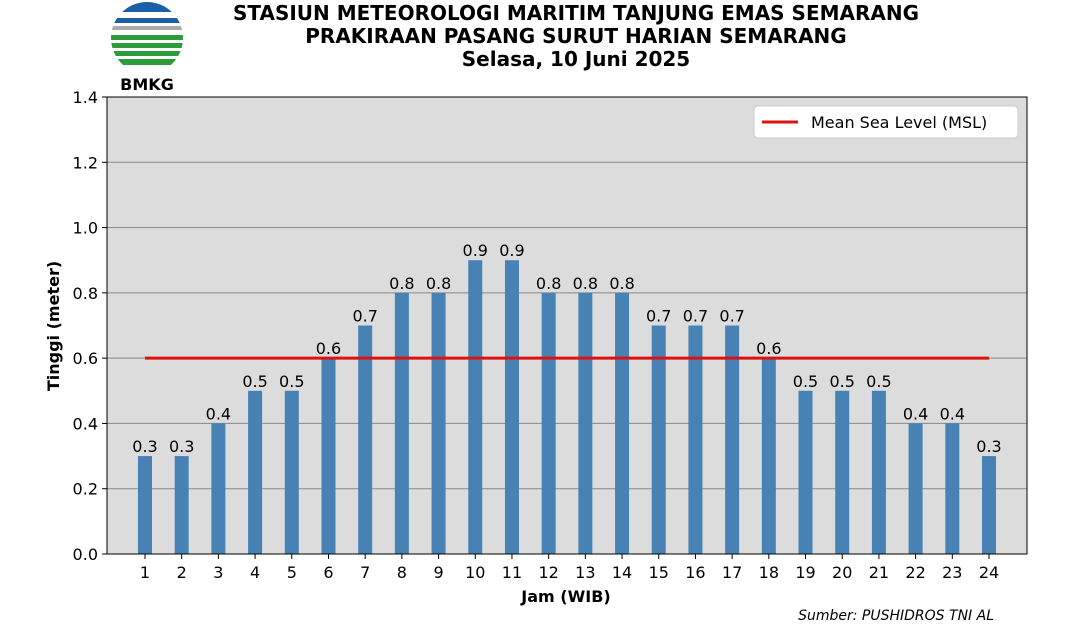  I want to click on chart-title-line2: PRAKIRAAN PASANG SURUT HARIAN SEMARANG, so click(575, 36).